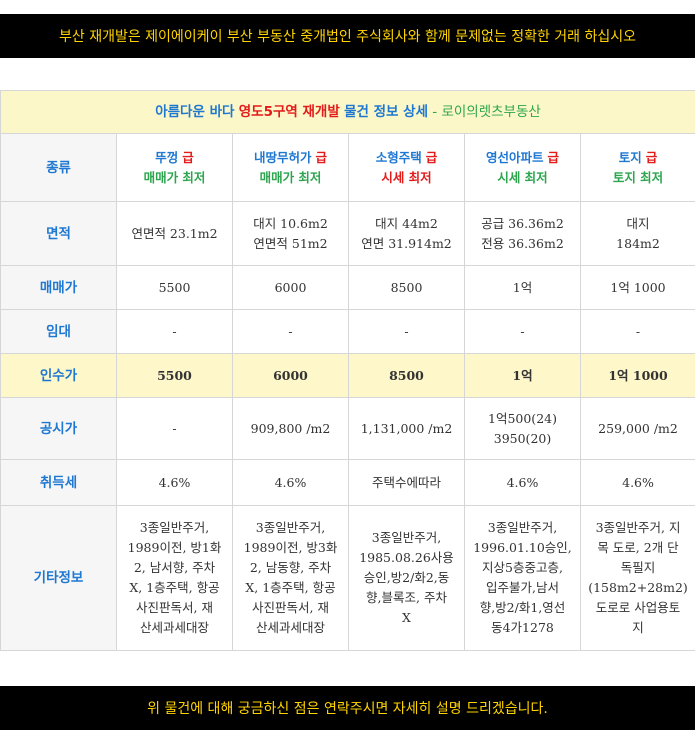 This screenshot has width=695, height=742. Describe the element at coordinates (398, 157) in the screenshot. I see `kind-name: 소형주택` at that location.